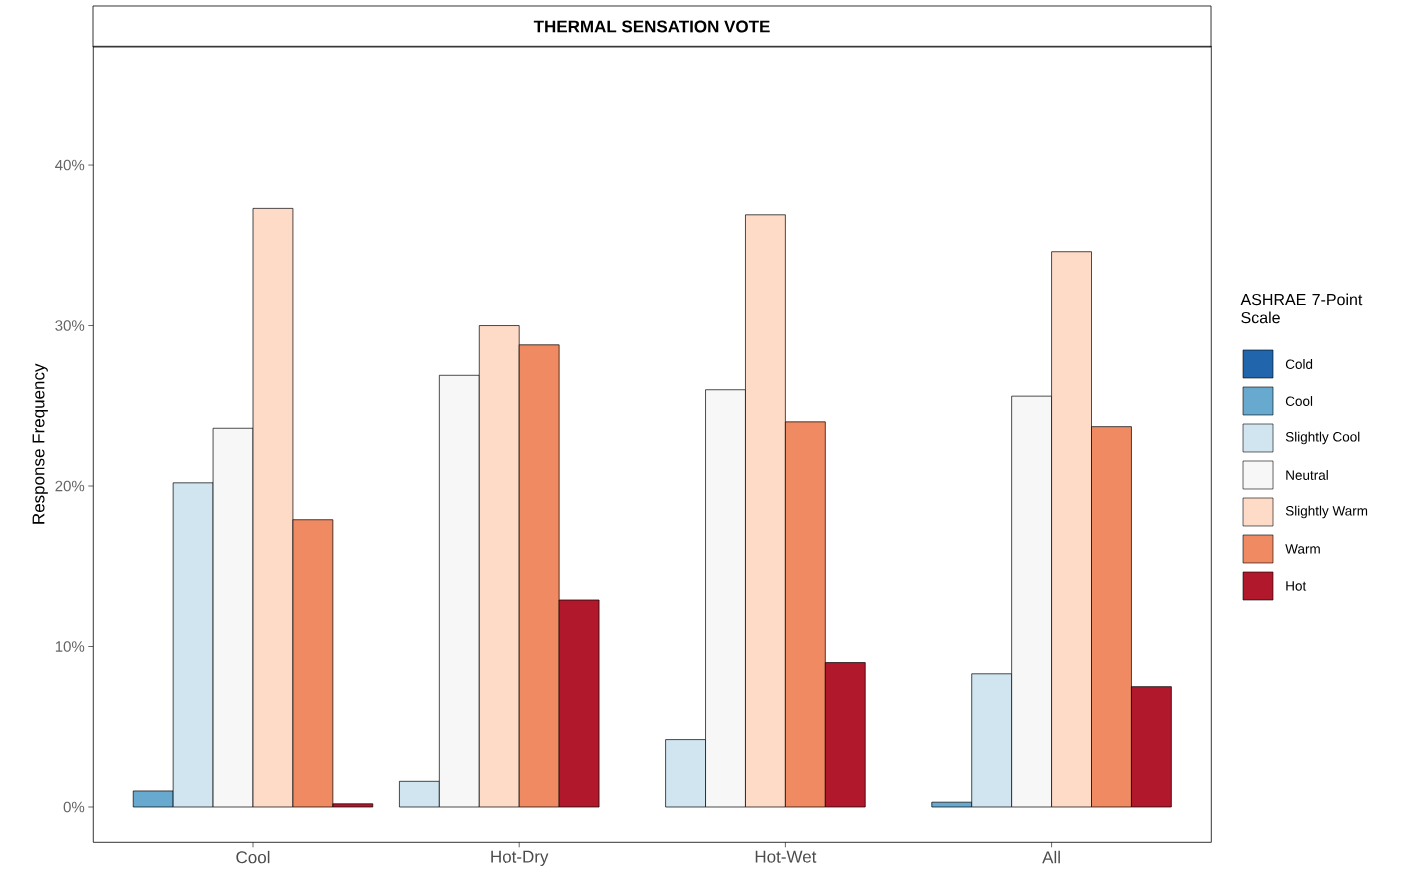 The image size is (1404, 876). Describe the element at coordinates (70, 165) in the screenshot. I see `y-tick-label: 40%` at that location.